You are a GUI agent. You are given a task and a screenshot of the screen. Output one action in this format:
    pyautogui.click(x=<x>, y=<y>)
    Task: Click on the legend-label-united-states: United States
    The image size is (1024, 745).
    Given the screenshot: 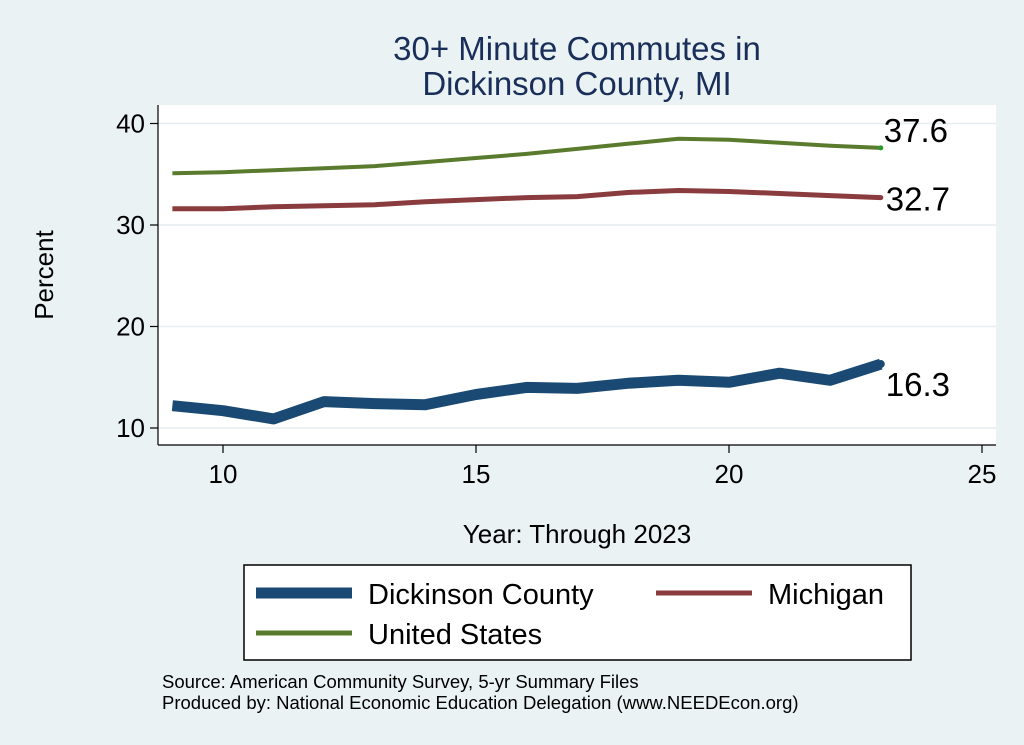 What is the action you would take?
    pyautogui.click(x=455, y=635)
    